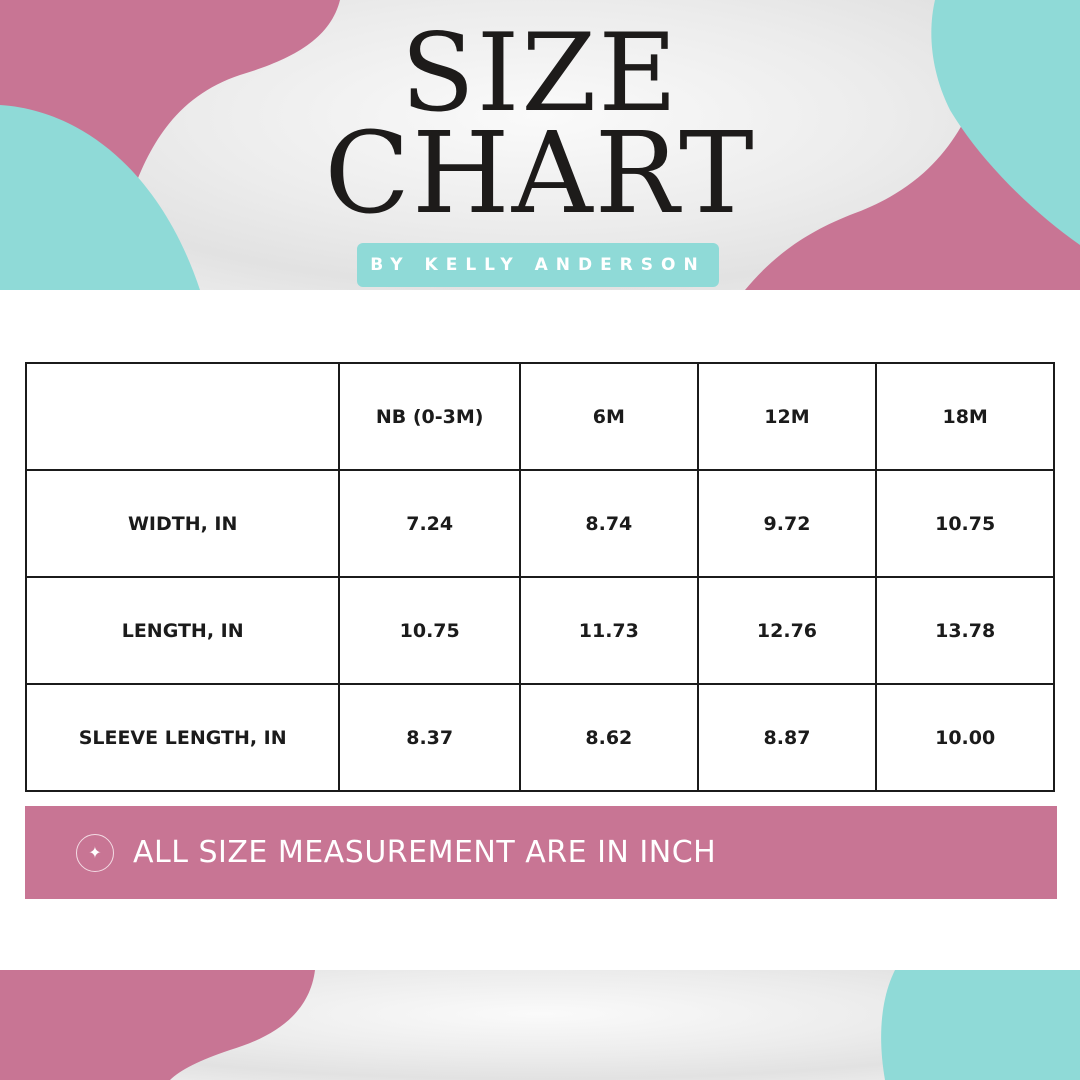  What do you see at coordinates (609, 630) in the screenshot?
I see `table-cell: 11.73` at bounding box center [609, 630].